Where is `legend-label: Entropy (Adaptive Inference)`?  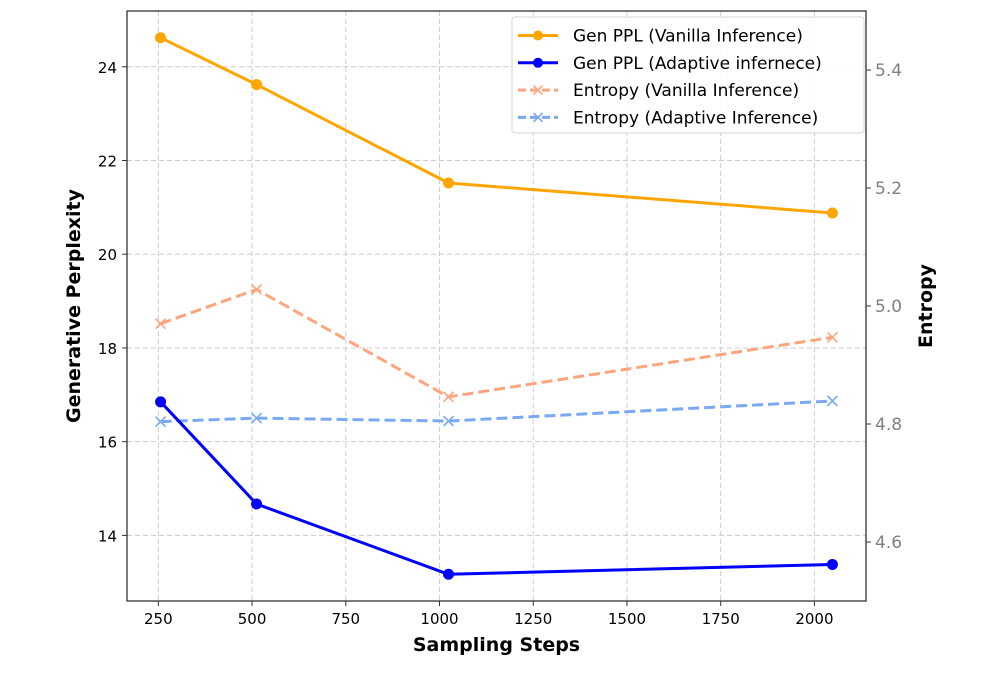 legend-label: Entropy (Adaptive Inference) is located at coordinates (695, 118).